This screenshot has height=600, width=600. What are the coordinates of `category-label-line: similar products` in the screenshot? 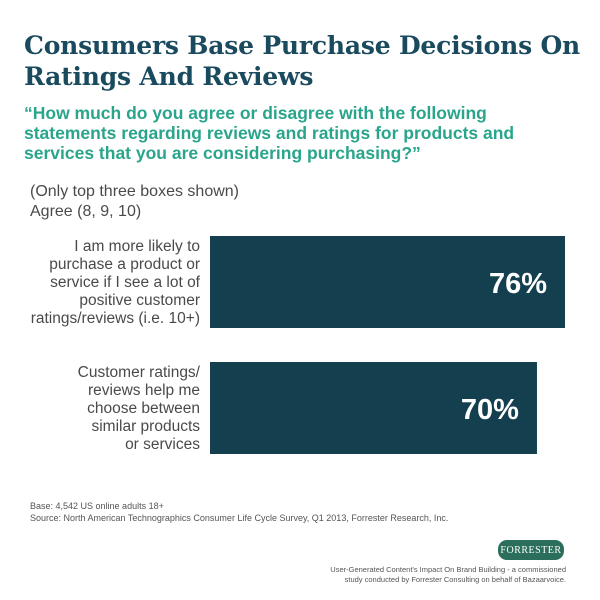 It's located at (145, 426).